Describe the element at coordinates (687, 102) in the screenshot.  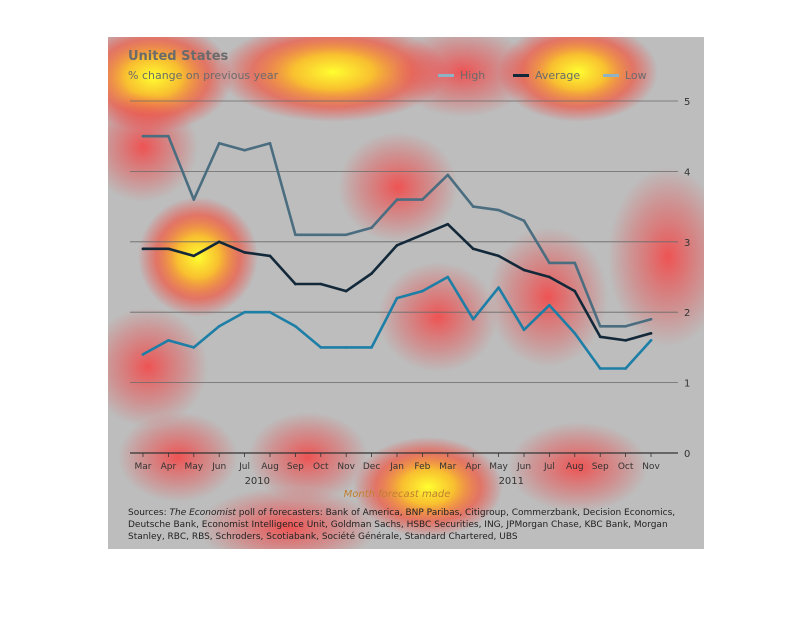
I see `y-tick-label: 5` at that location.